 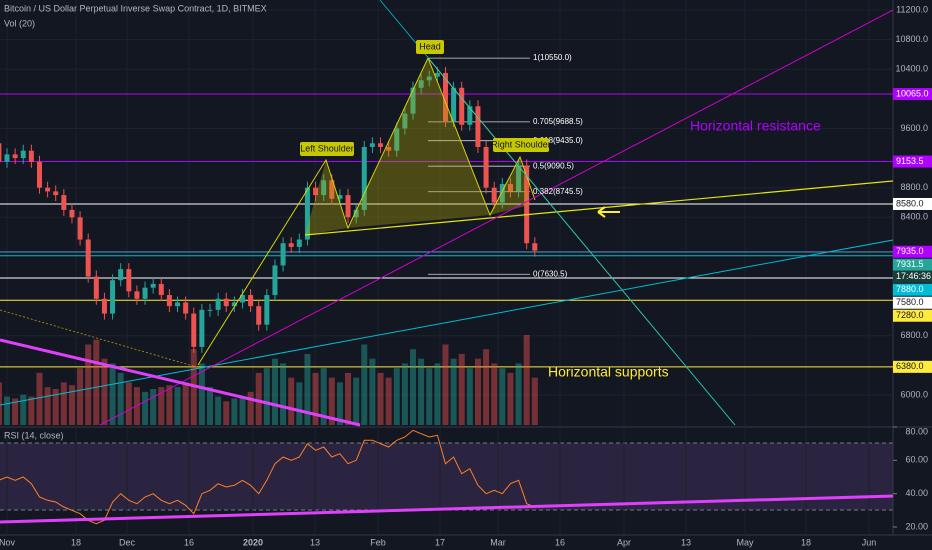 I want to click on rsi-line, so click(x=267, y=477).